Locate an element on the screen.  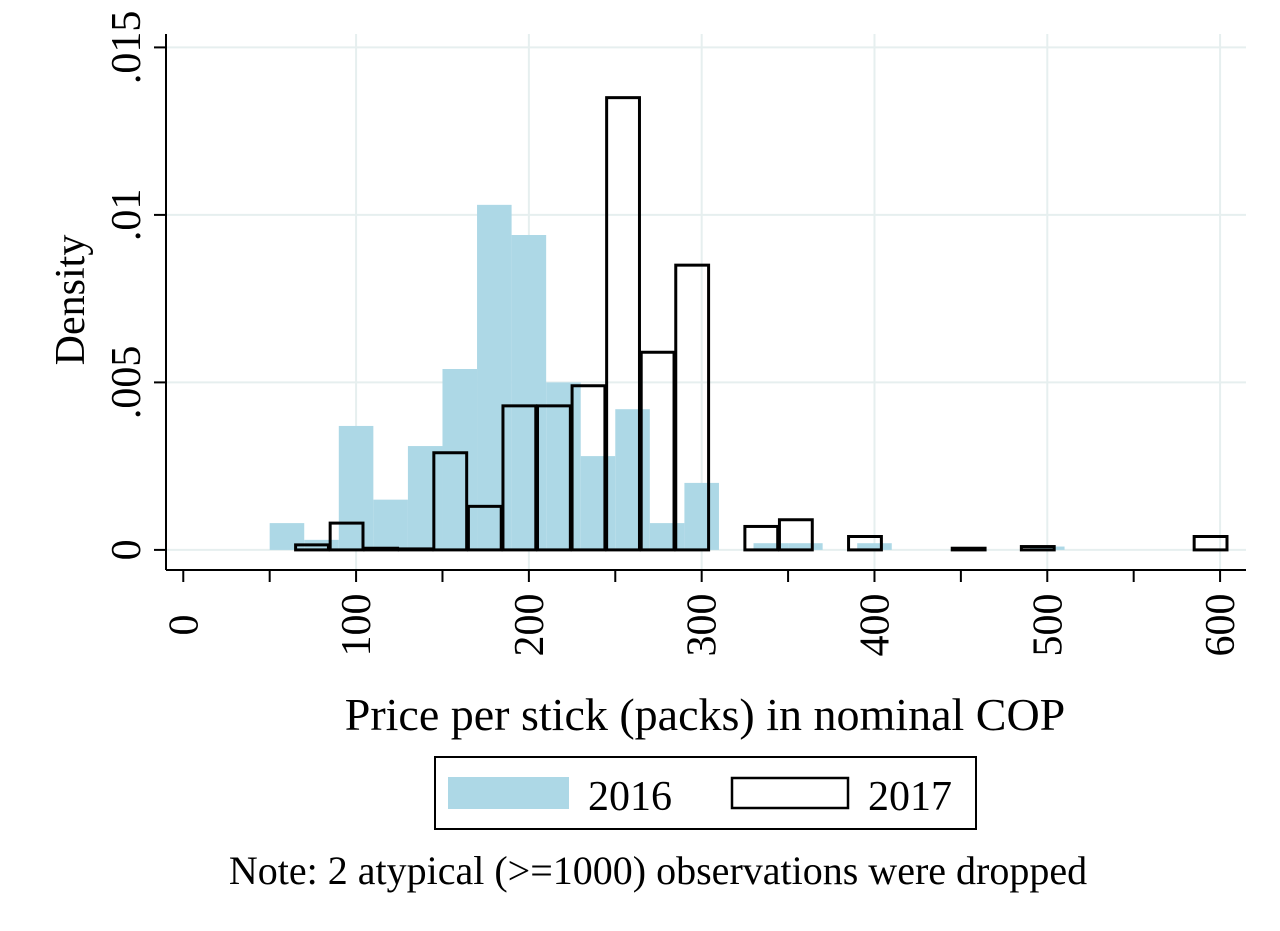
x-tick-label-100: 100 is located at coordinates (357, 625).